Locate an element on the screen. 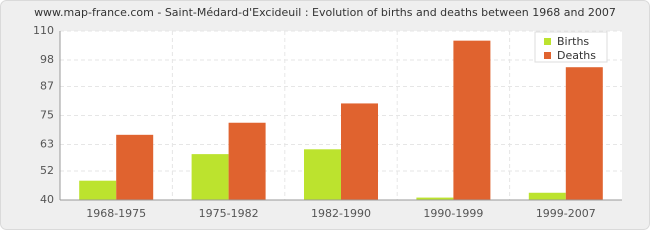  y-tick-label: 40 is located at coordinates (47, 199).